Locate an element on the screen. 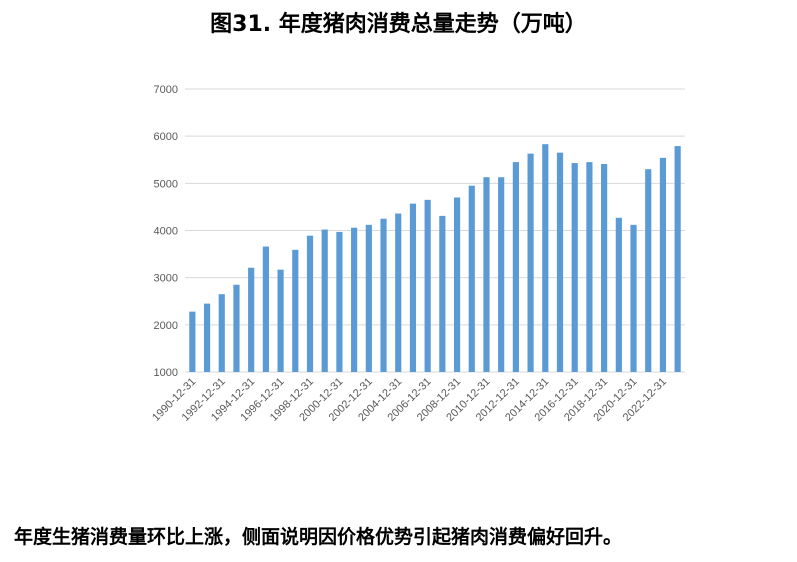  y-tick-label: 6000 is located at coordinates (166, 137).